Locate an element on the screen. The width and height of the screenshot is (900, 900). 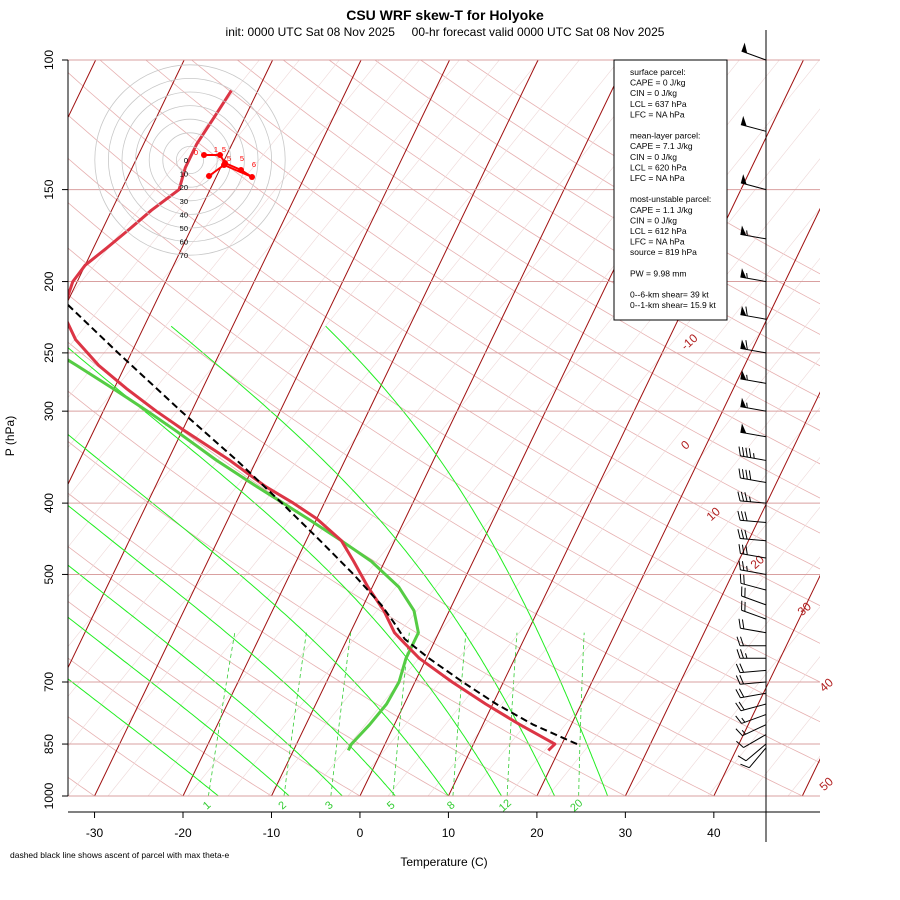
hodograph-ring-label: 20 is located at coordinates (184, 187).